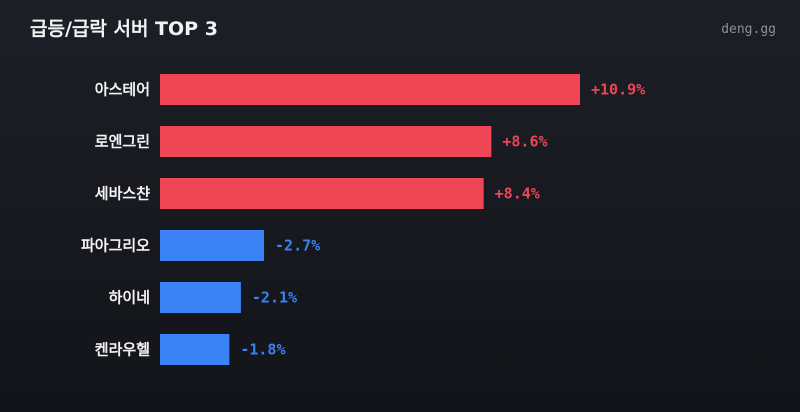 The height and width of the screenshot is (412, 800). What do you see at coordinates (124, 29) in the screenshot?
I see `chart-title: 급등/급락 서버 TOP 3` at bounding box center [124, 29].